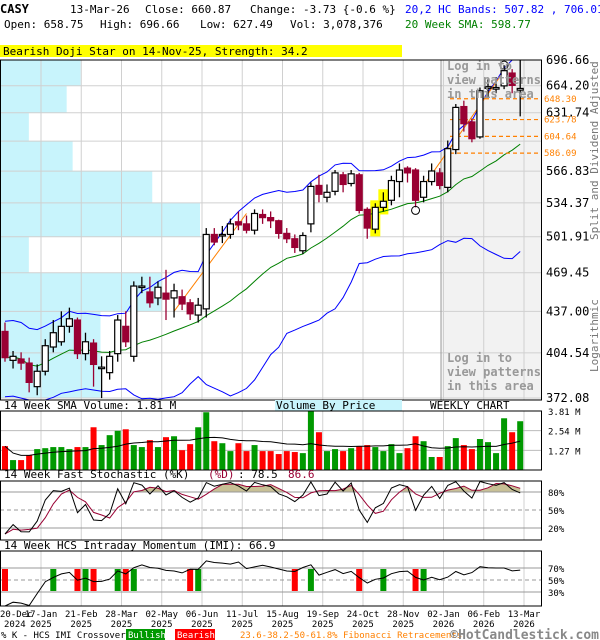 Image resolution: width=600 pixels, height=640 pixels. I want to click on date-tick-label: 21-Feb, so click(81, 615).